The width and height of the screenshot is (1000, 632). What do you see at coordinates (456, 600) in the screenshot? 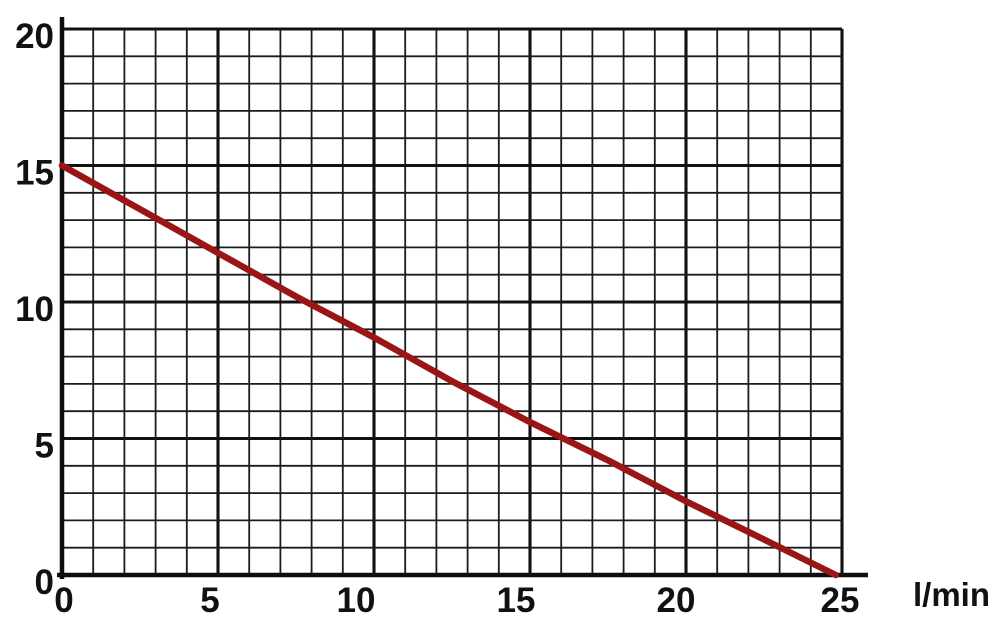
I see `x-tick-labels: 0 5 10 15 20 25` at bounding box center [456, 600].